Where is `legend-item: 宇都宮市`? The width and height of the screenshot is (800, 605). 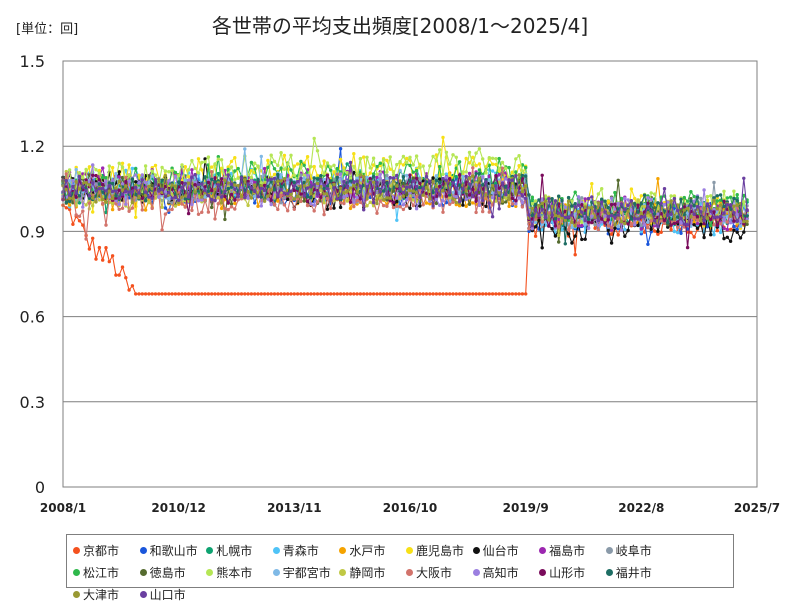
legend-item: 宇都宮市 is located at coordinates (306, 572).